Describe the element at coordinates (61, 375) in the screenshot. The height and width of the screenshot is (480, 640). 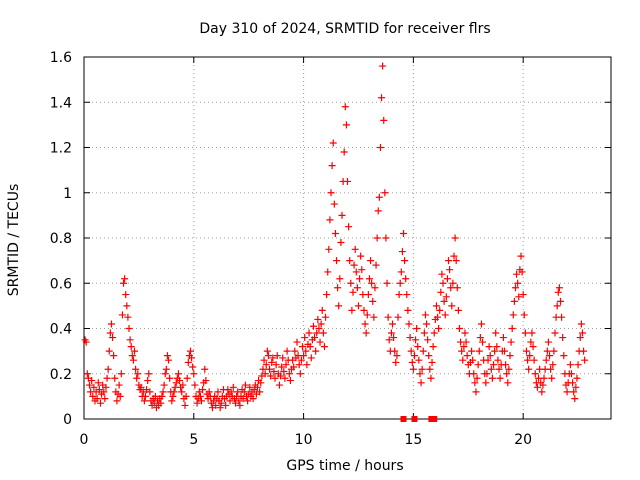
I see `y-tick-label: 0.2` at that location.